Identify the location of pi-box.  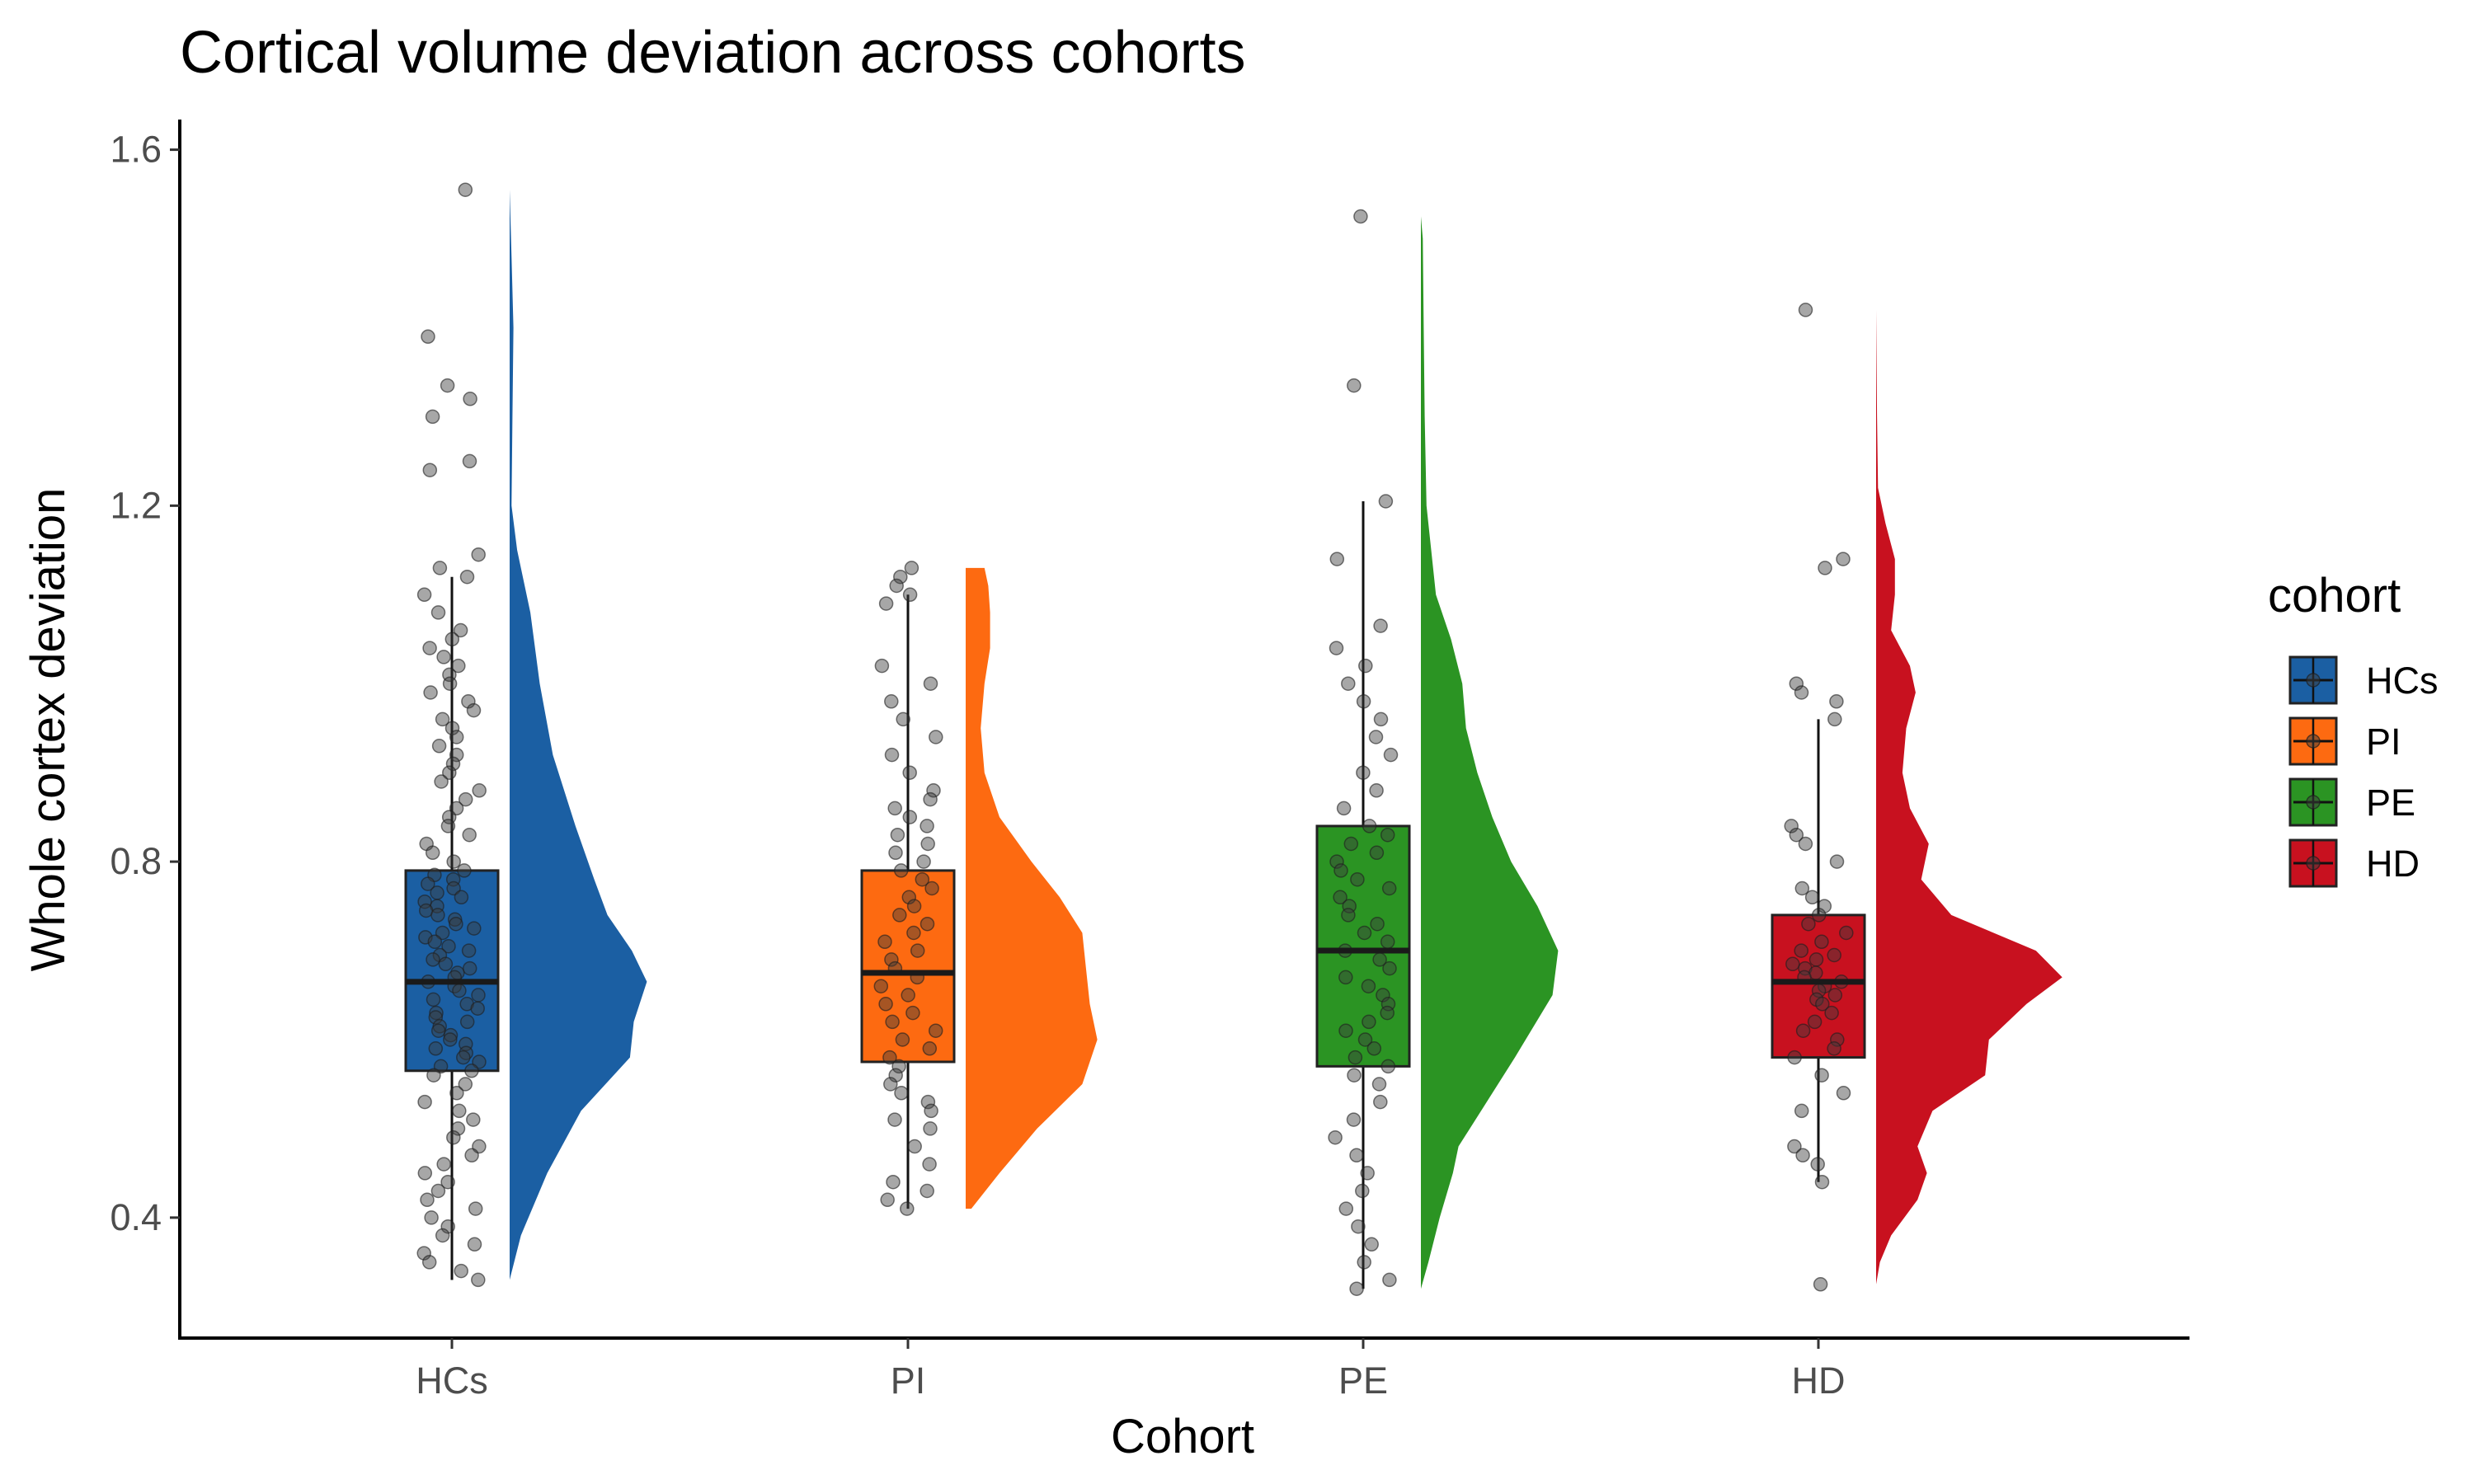
(908, 966).